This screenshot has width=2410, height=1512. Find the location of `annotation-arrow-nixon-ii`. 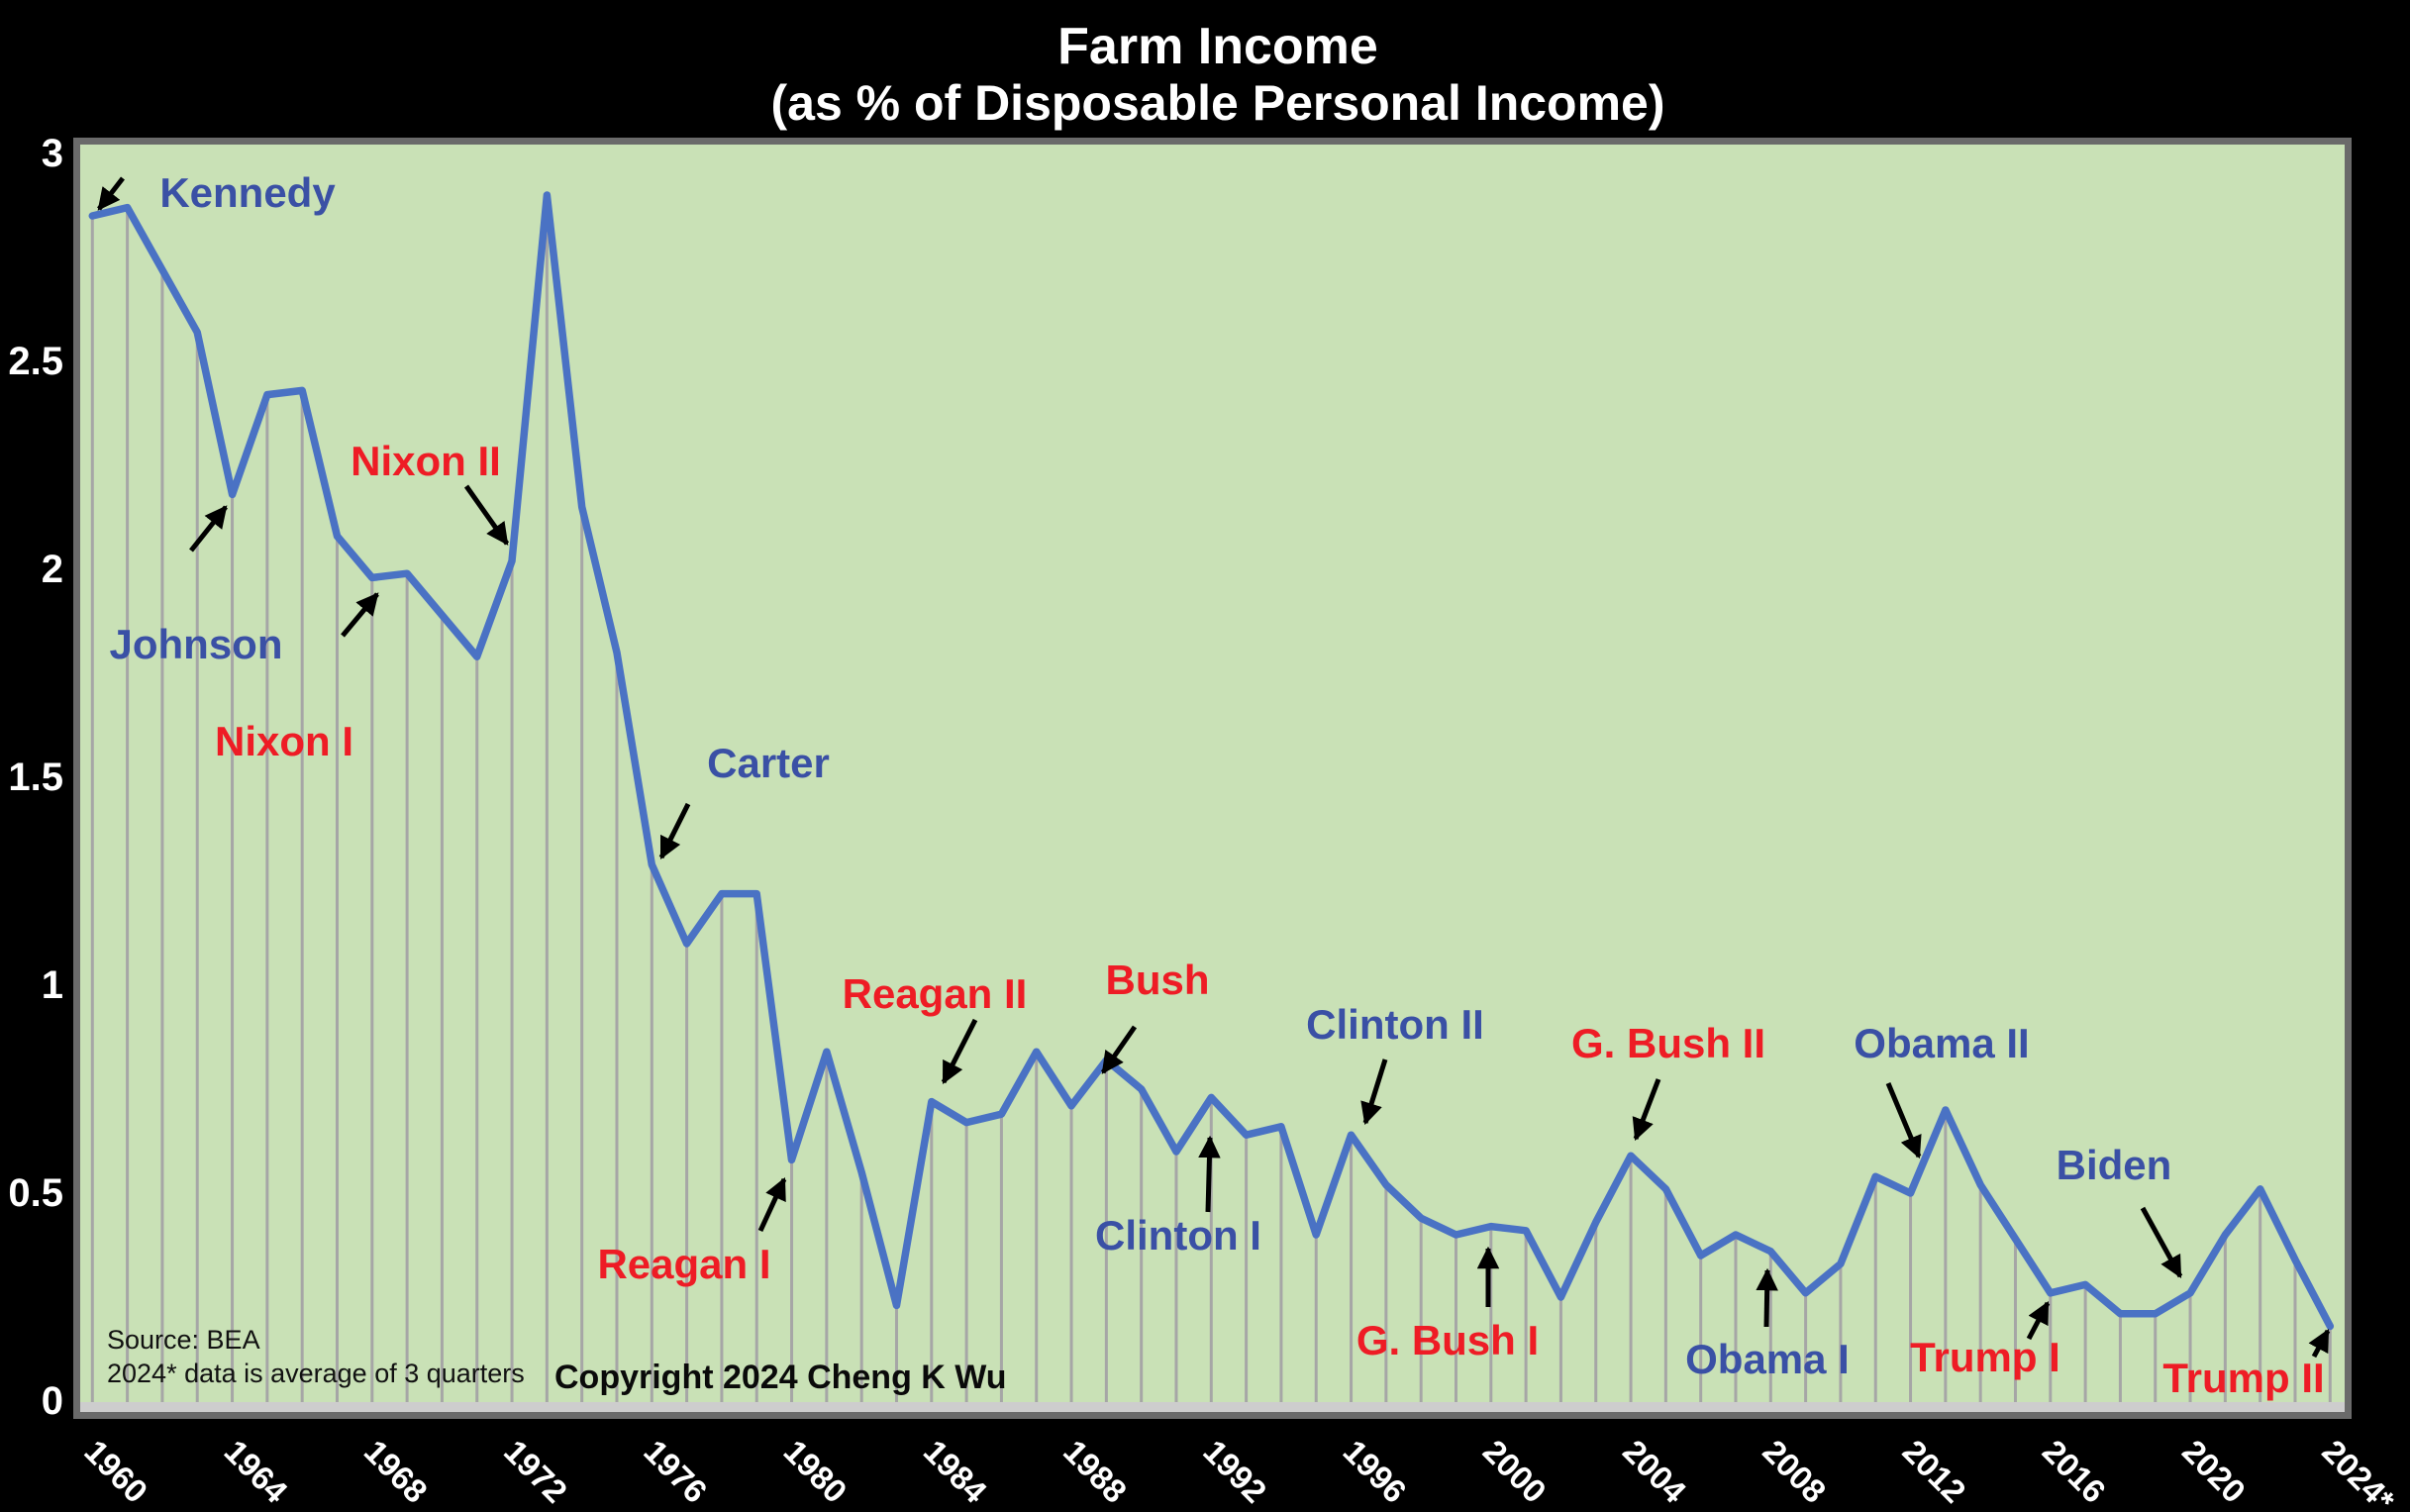

annotation-arrow-nixon-ii is located at coordinates (486, 515).